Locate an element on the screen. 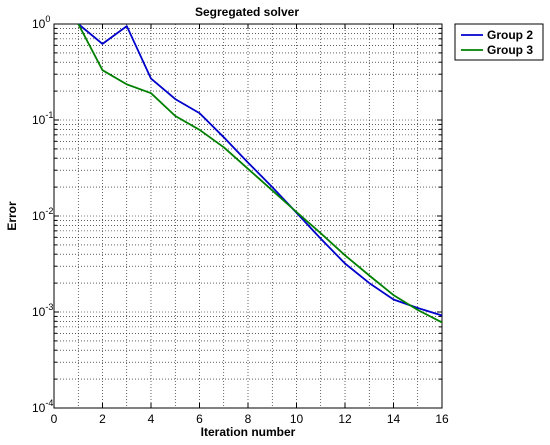 This screenshot has height=445, width=550. y-tick-label: 10⁻³ is located at coordinates (42, 310).